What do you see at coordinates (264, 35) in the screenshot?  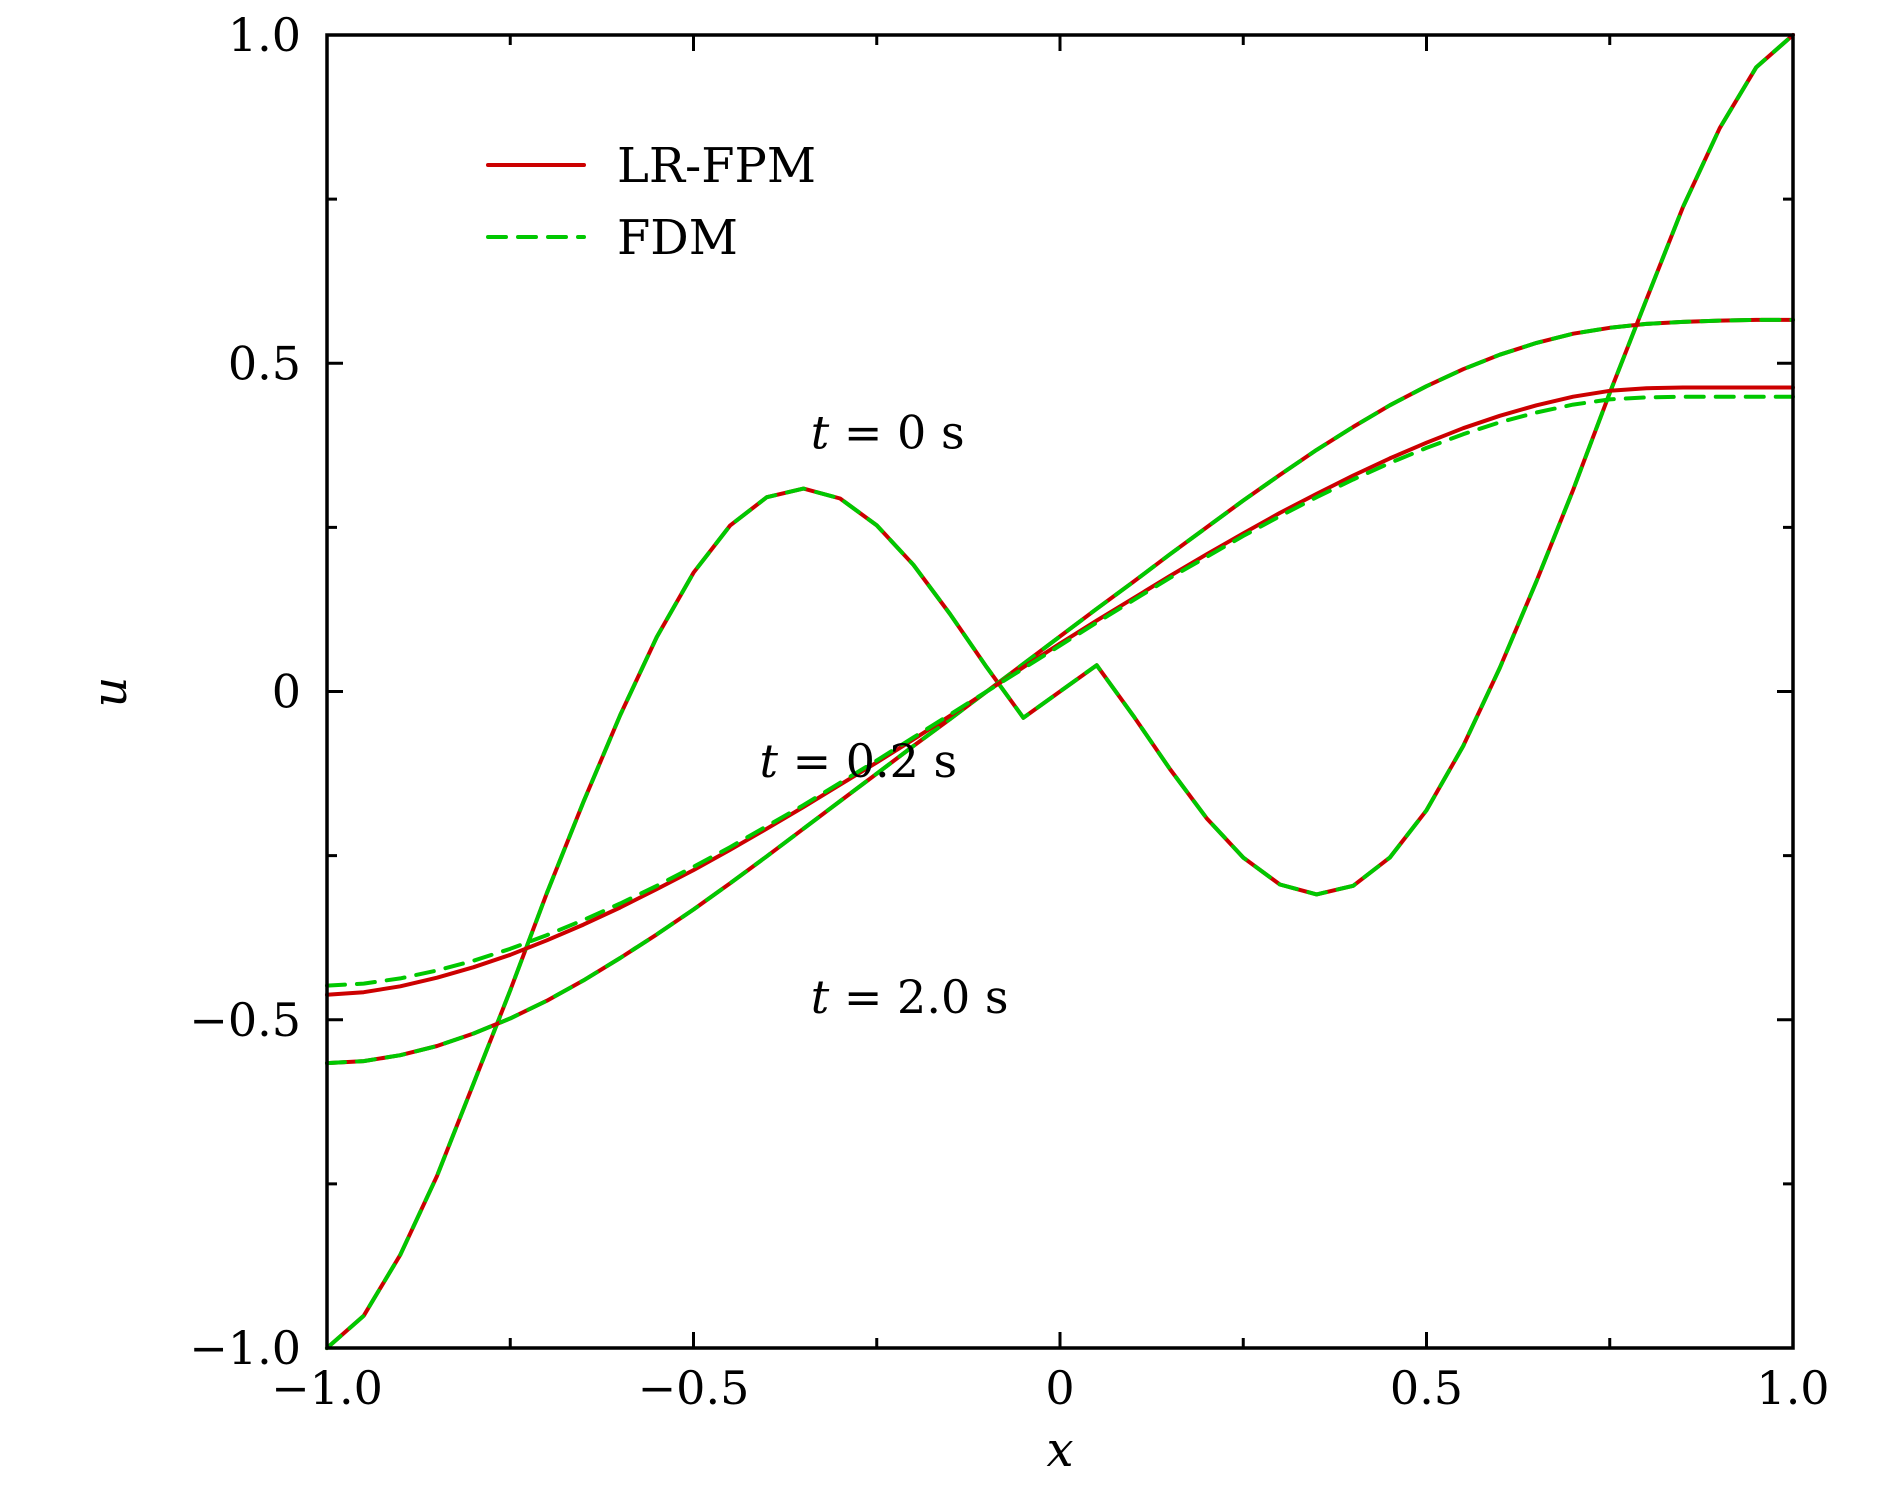 I see `y-tick-label: 1.0` at bounding box center [264, 35].